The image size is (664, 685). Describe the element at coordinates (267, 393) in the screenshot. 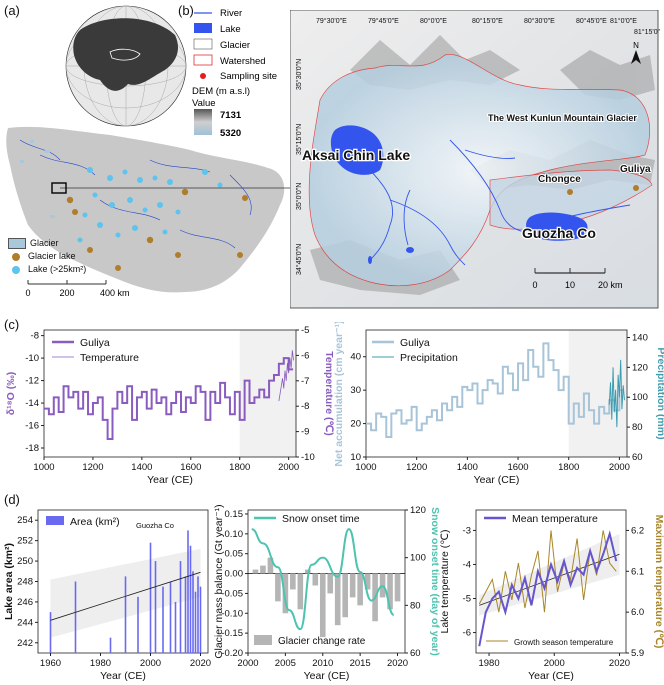

I see `shaded-period` at that location.